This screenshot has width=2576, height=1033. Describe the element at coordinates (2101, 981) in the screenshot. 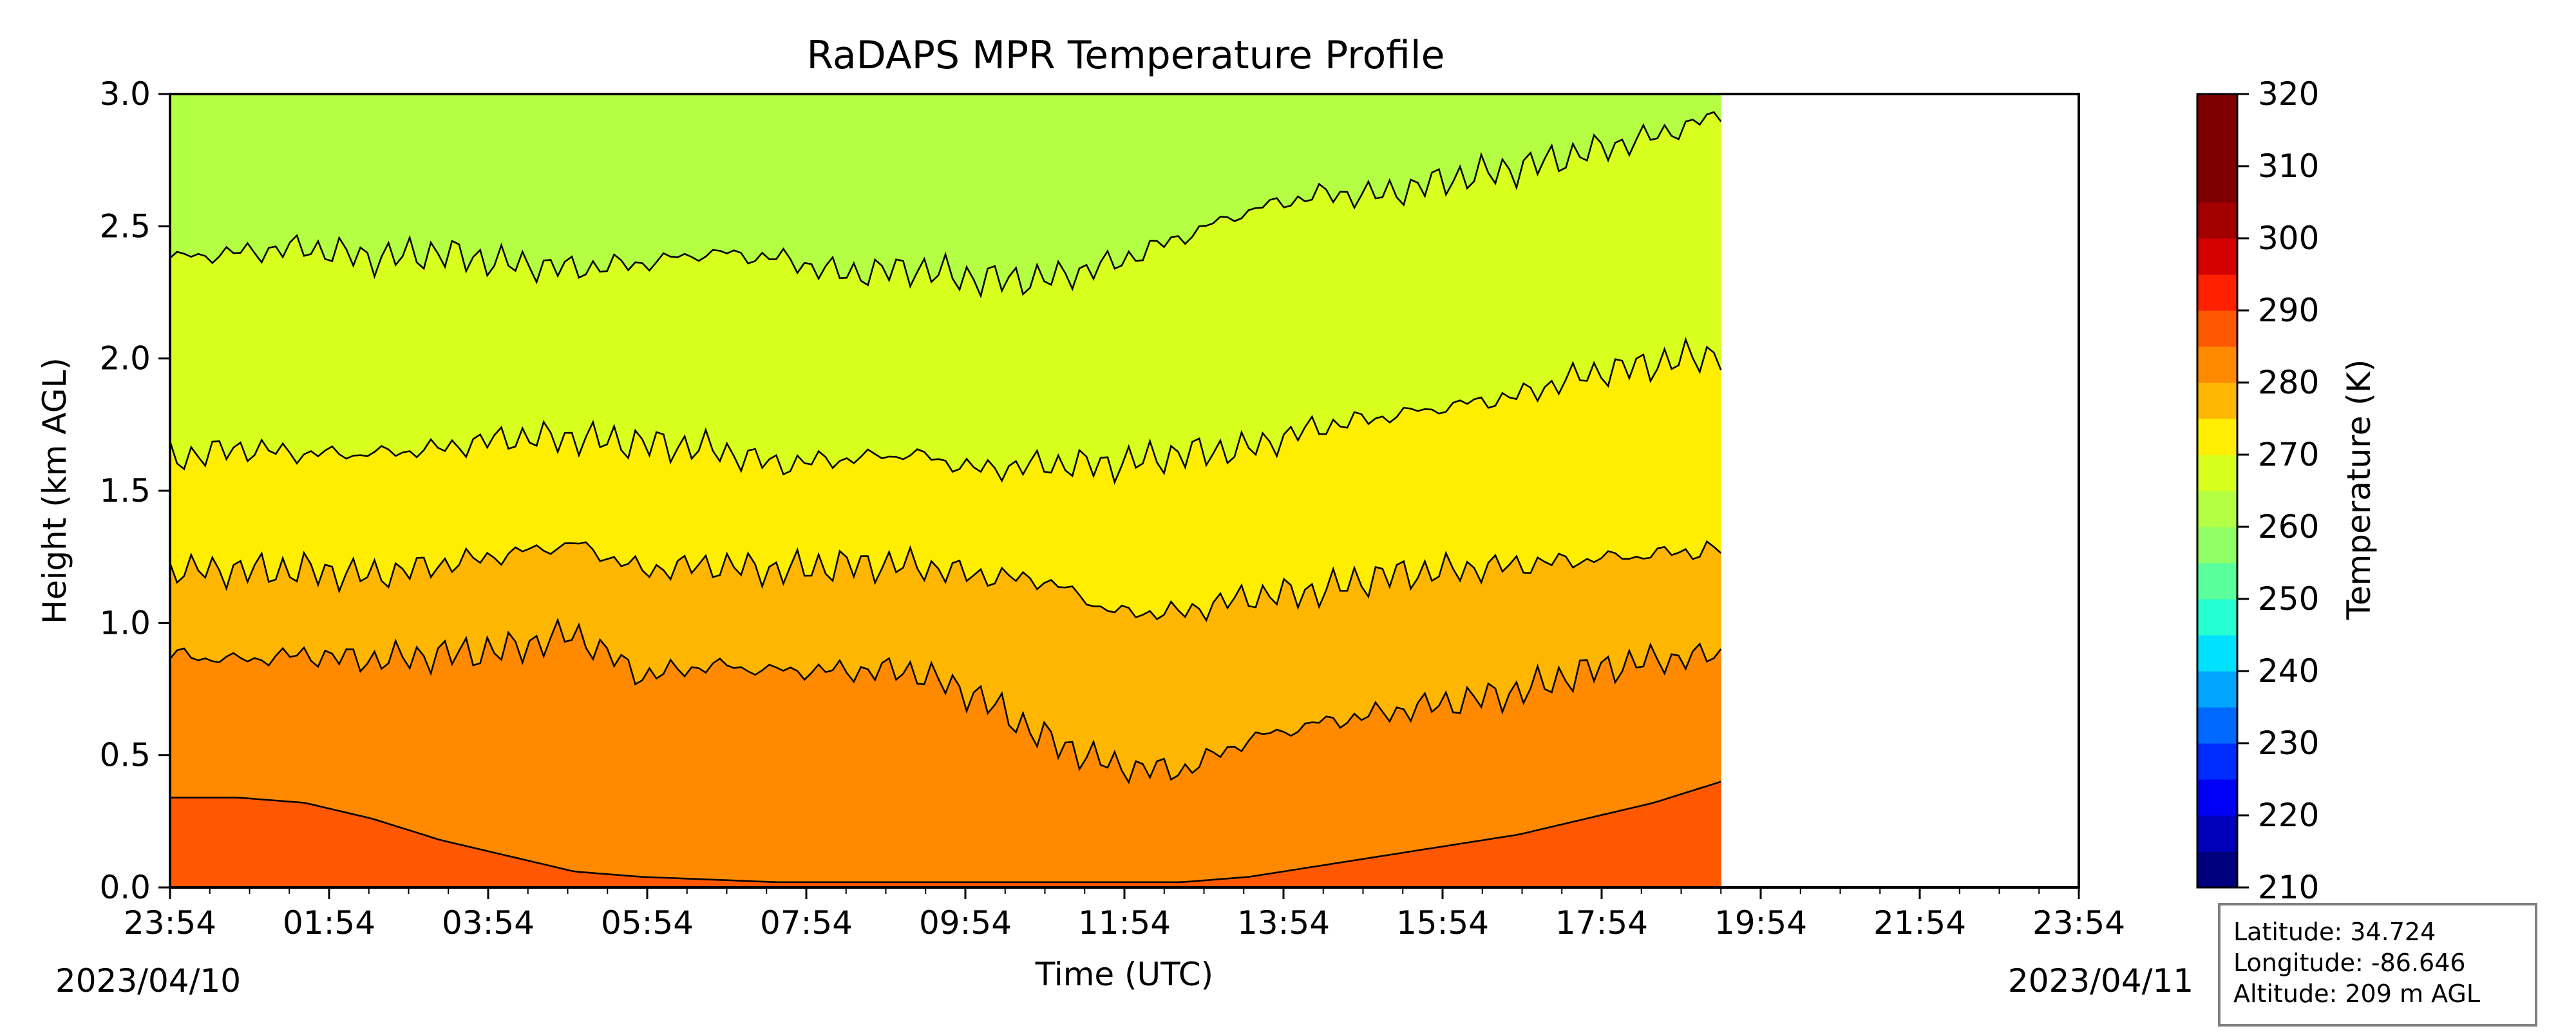

I see `end-date-label: 2023/04/11` at that location.